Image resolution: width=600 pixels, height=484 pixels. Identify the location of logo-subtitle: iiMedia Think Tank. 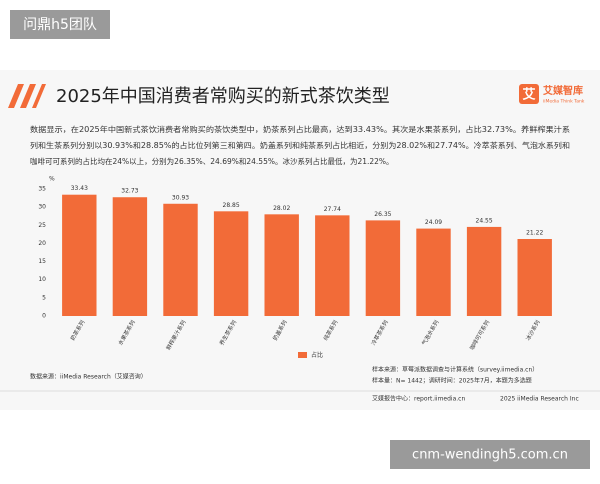
(564, 102).